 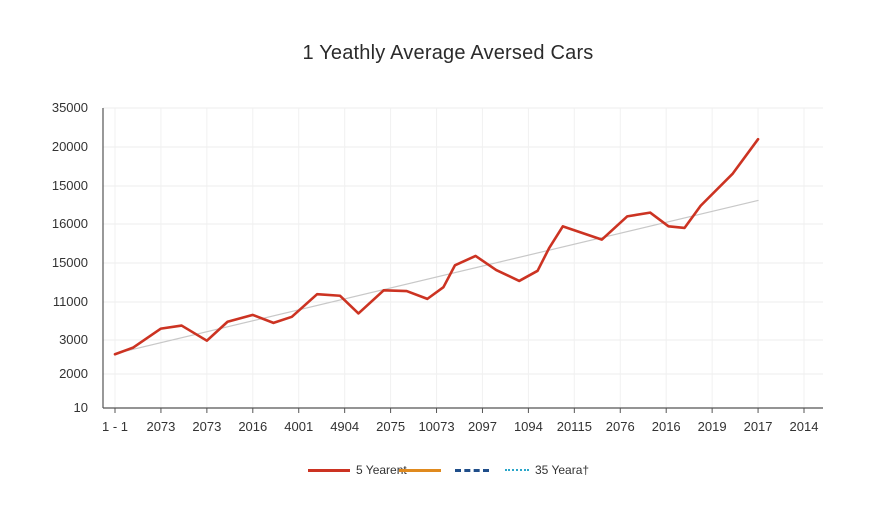 I want to click on legend-label: 5 Yearent, so click(x=381, y=470).